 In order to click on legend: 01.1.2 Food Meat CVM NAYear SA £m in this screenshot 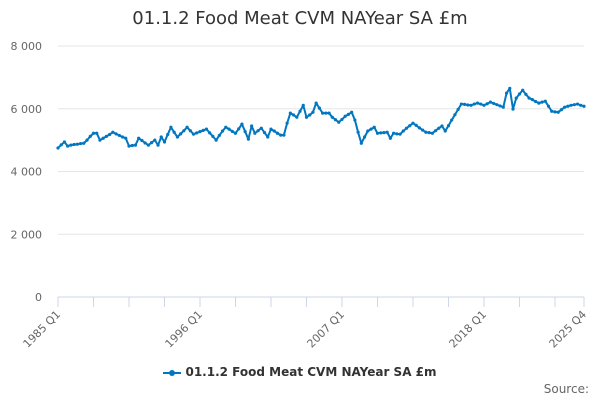, I will do `click(300, 372)`.